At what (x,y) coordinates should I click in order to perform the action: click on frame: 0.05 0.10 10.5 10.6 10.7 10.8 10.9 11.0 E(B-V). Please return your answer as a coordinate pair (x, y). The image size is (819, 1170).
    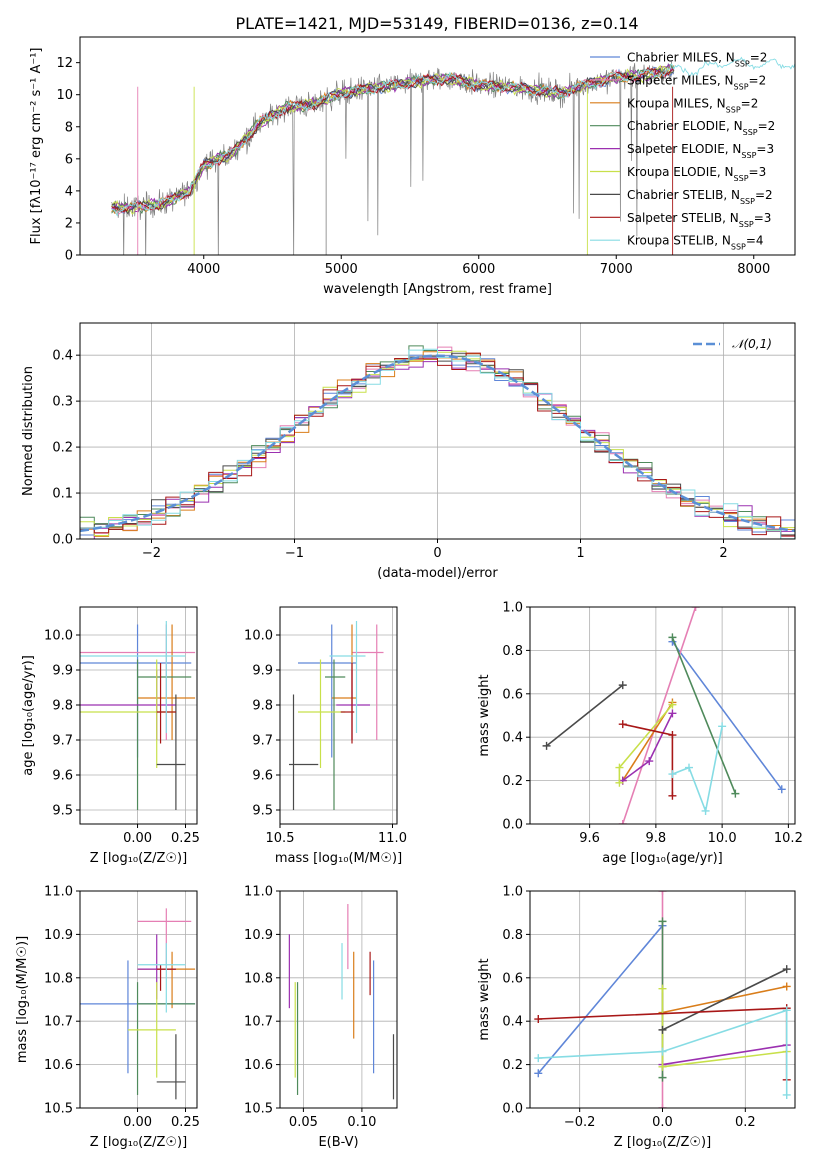
    Looking at the image, I should click on (321, 1017).